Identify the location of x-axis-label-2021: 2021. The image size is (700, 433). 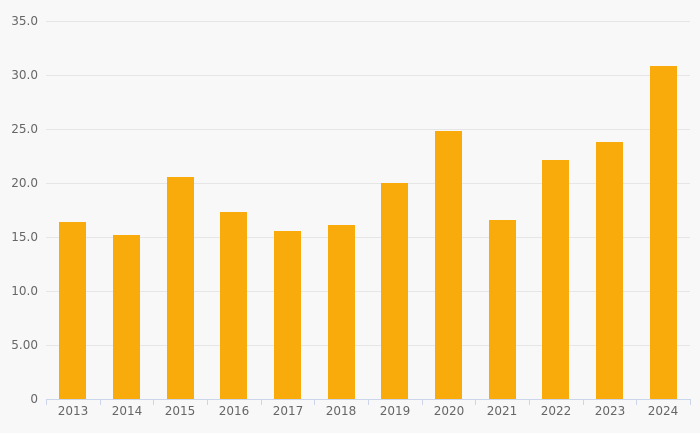
(502, 411).